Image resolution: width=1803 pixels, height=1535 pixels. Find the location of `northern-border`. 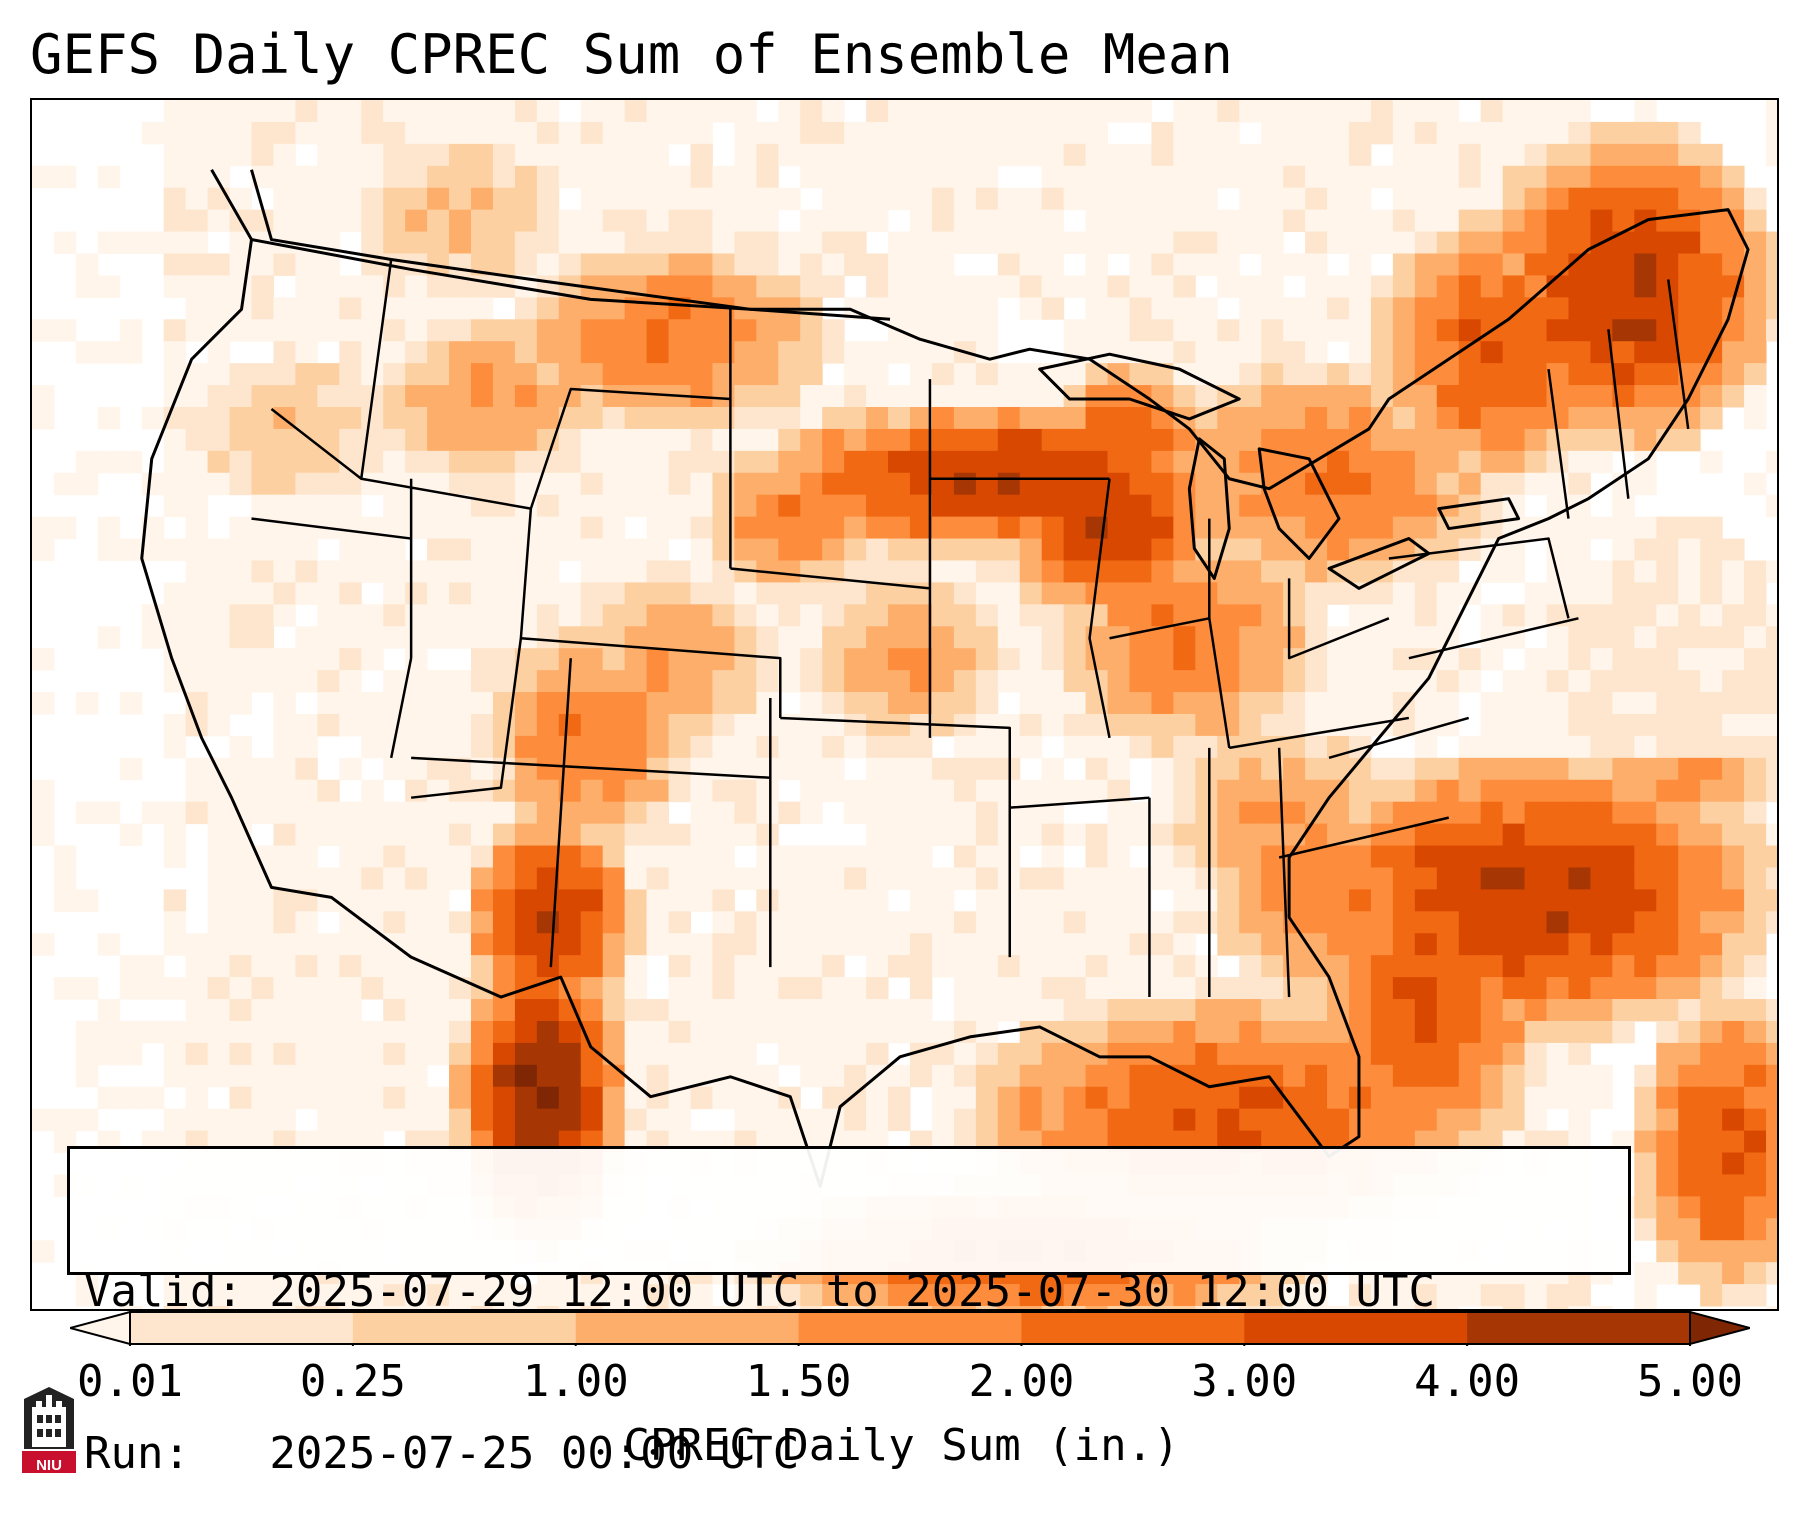

northern-border is located at coordinates (571, 279).